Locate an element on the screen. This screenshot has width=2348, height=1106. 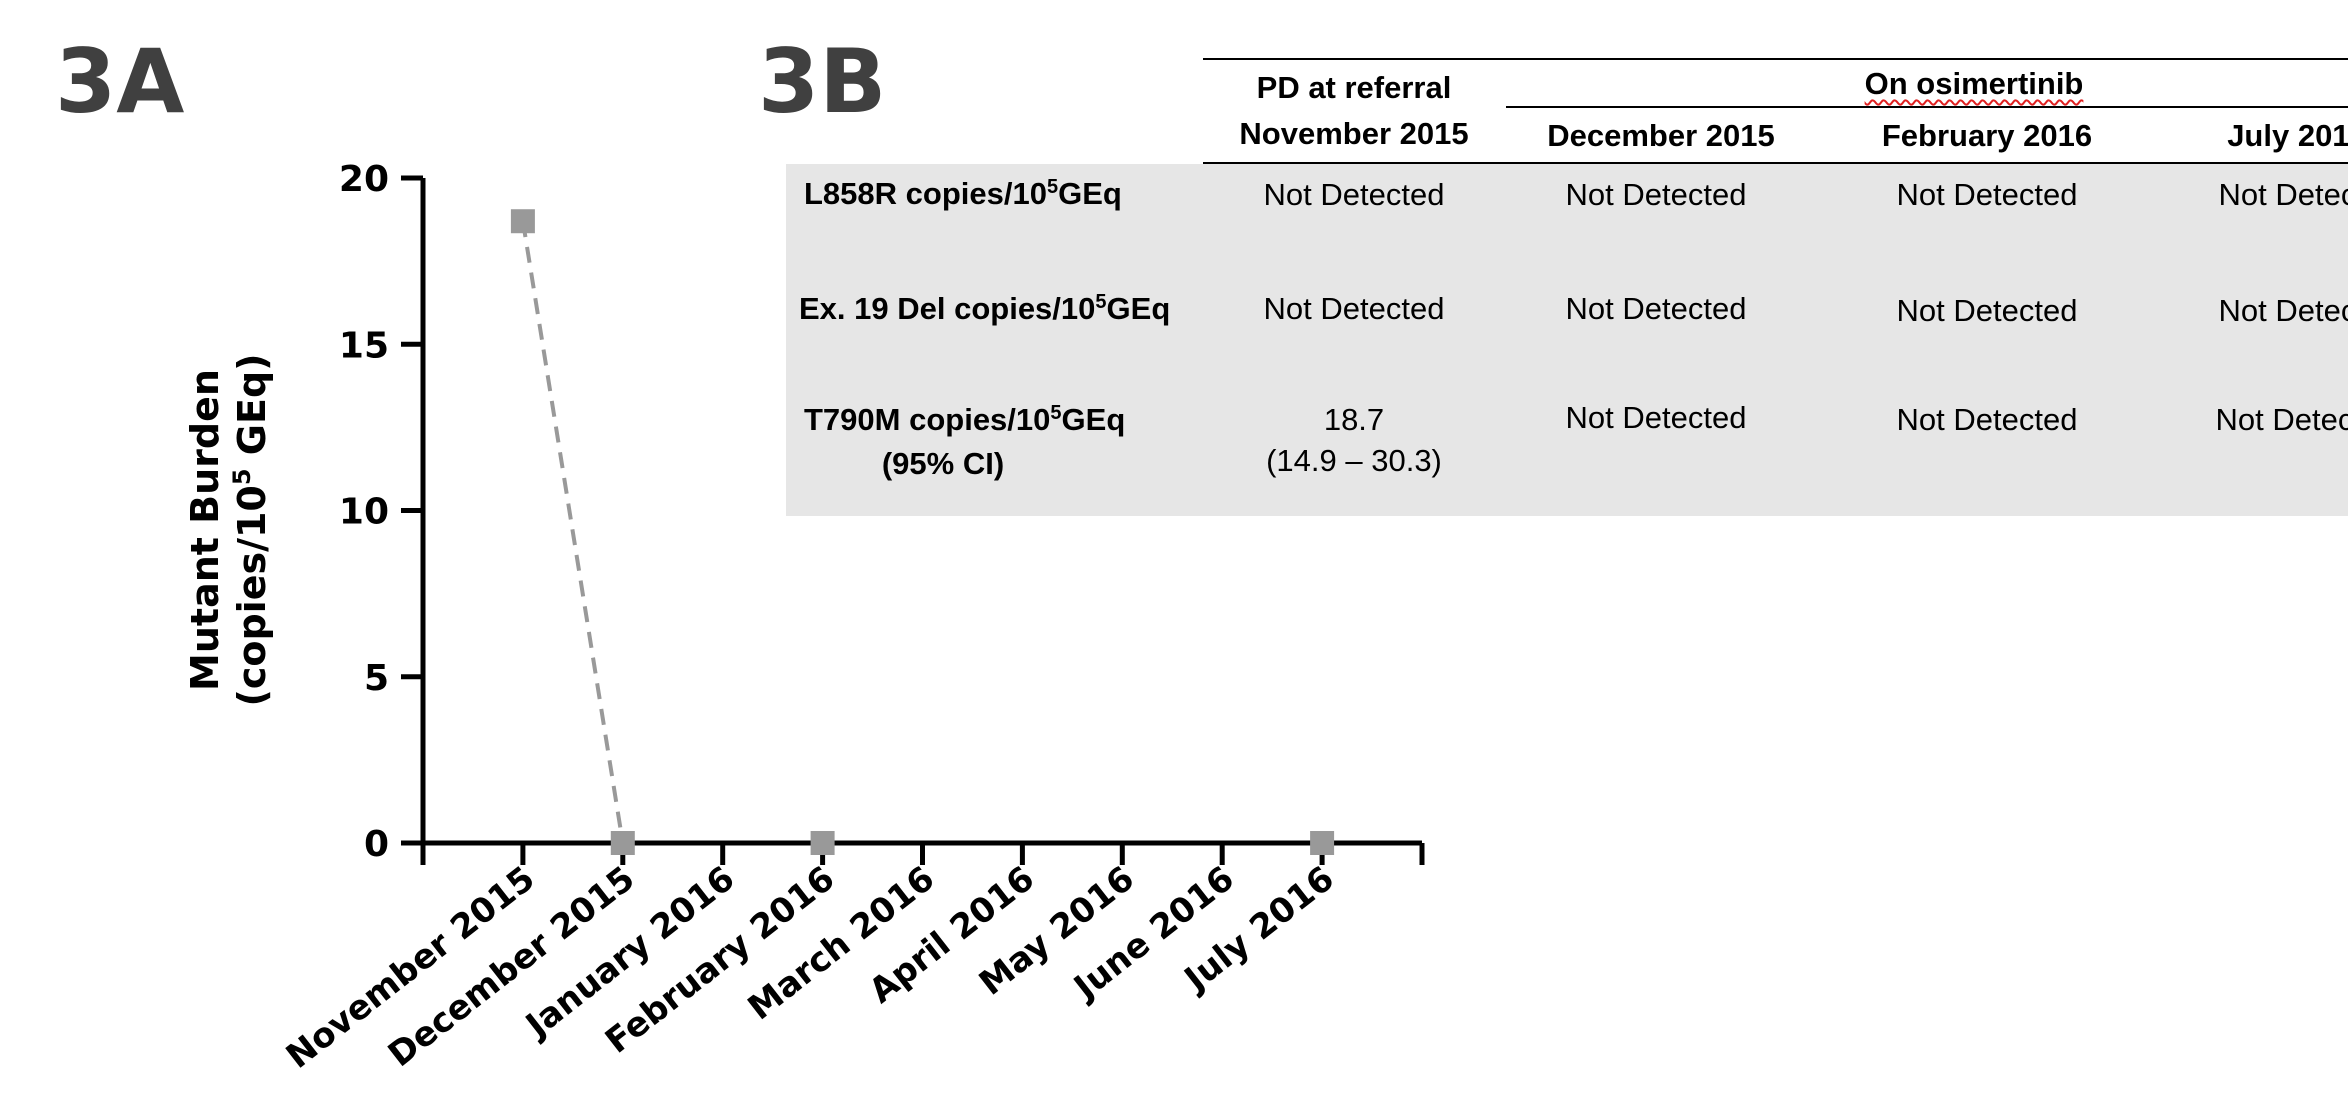
row-label-t790m-sup: 5 is located at coordinates (1056, 413).